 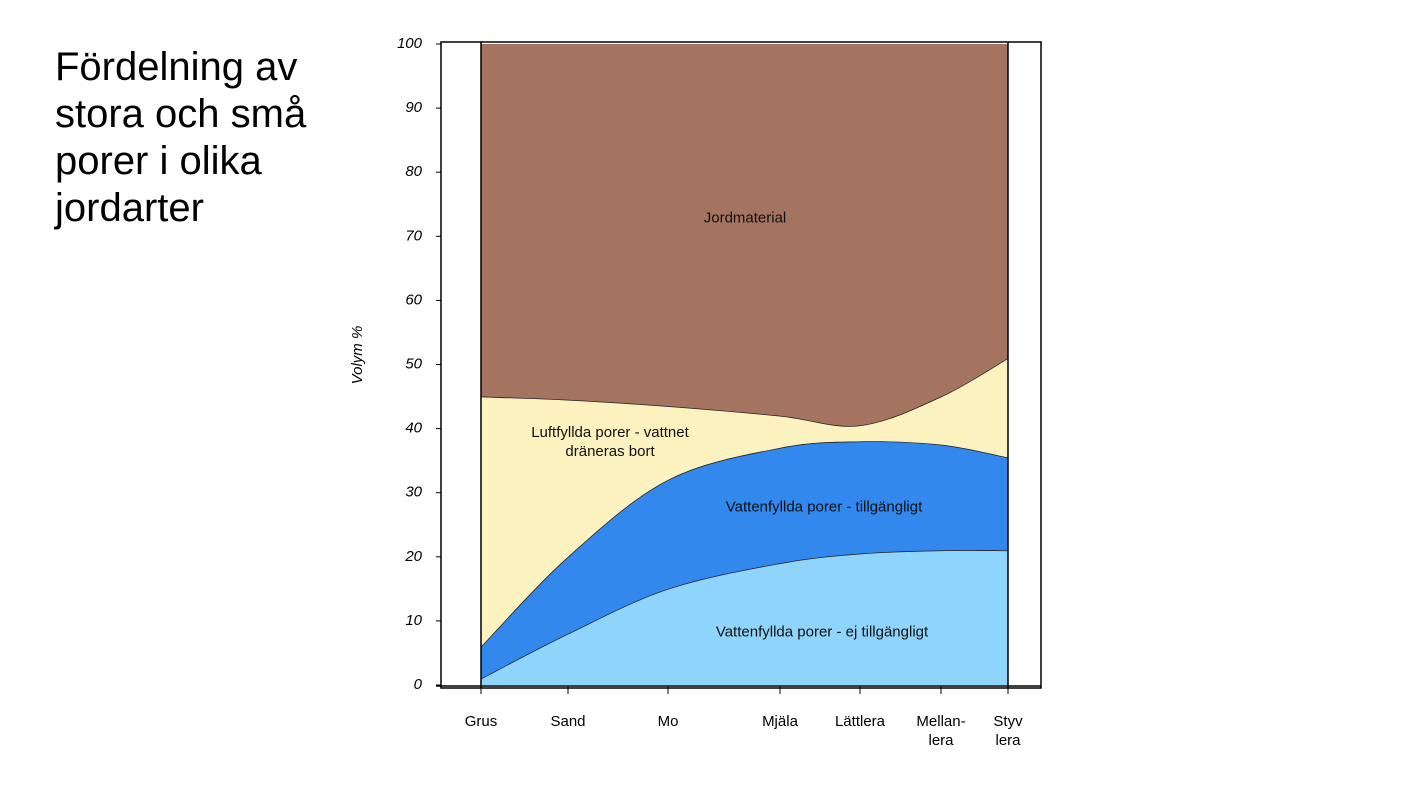 I want to click on y-tick-label: 20, so click(x=413, y=556).